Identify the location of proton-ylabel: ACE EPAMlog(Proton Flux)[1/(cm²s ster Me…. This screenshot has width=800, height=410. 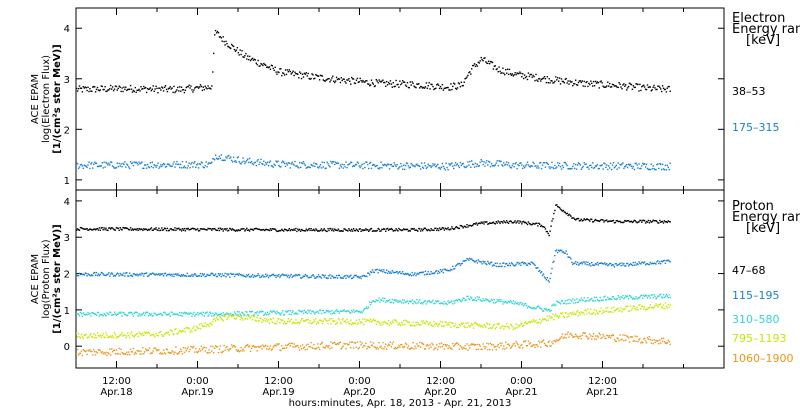
(46, 278).